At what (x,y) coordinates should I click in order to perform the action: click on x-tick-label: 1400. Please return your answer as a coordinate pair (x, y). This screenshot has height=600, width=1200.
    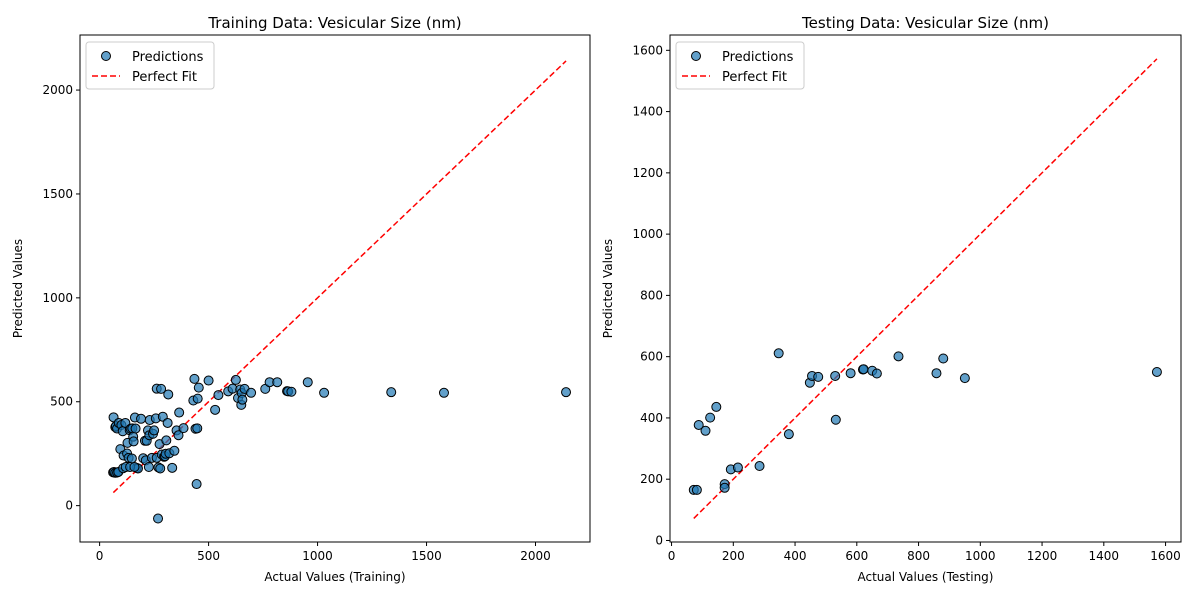
    Looking at the image, I should click on (1104, 556).